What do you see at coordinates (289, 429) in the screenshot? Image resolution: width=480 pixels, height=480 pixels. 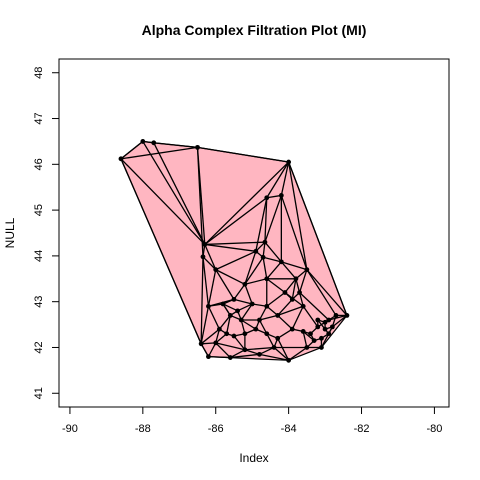 I see `x-tick-label: -84` at bounding box center [289, 429].